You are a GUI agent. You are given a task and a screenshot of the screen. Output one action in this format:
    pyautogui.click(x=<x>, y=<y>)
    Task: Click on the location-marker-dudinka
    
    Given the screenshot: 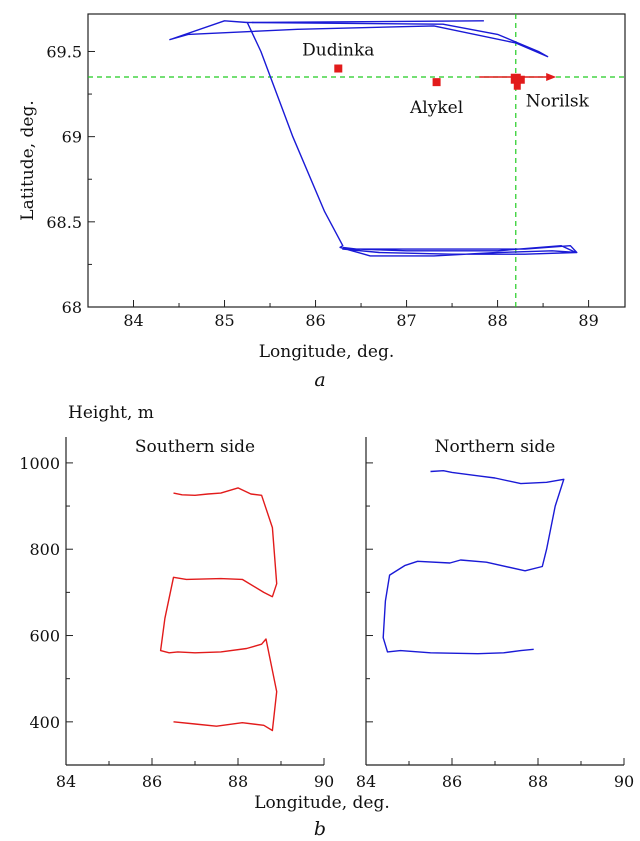 What is the action you would take?
    pyautogui.click(x=338, y=68)
    